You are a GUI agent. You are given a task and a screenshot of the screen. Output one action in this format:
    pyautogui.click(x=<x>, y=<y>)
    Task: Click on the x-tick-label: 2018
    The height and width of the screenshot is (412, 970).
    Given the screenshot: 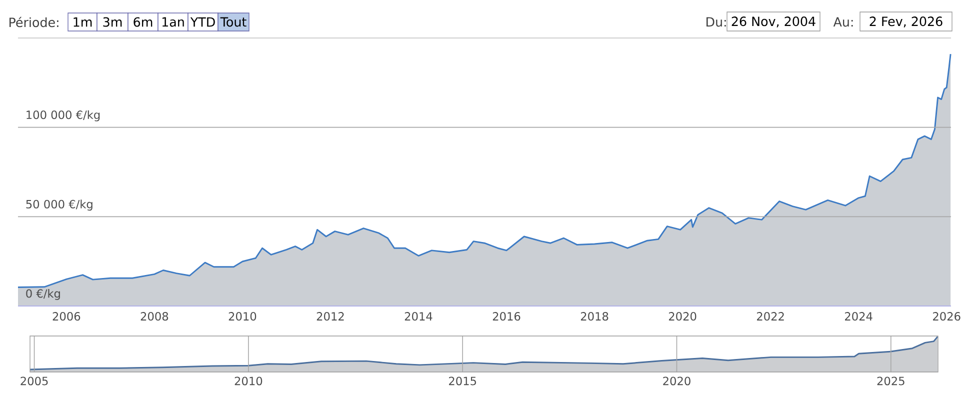 What is the action you would take?
    pyautogui.click(x=594, y=316)
    